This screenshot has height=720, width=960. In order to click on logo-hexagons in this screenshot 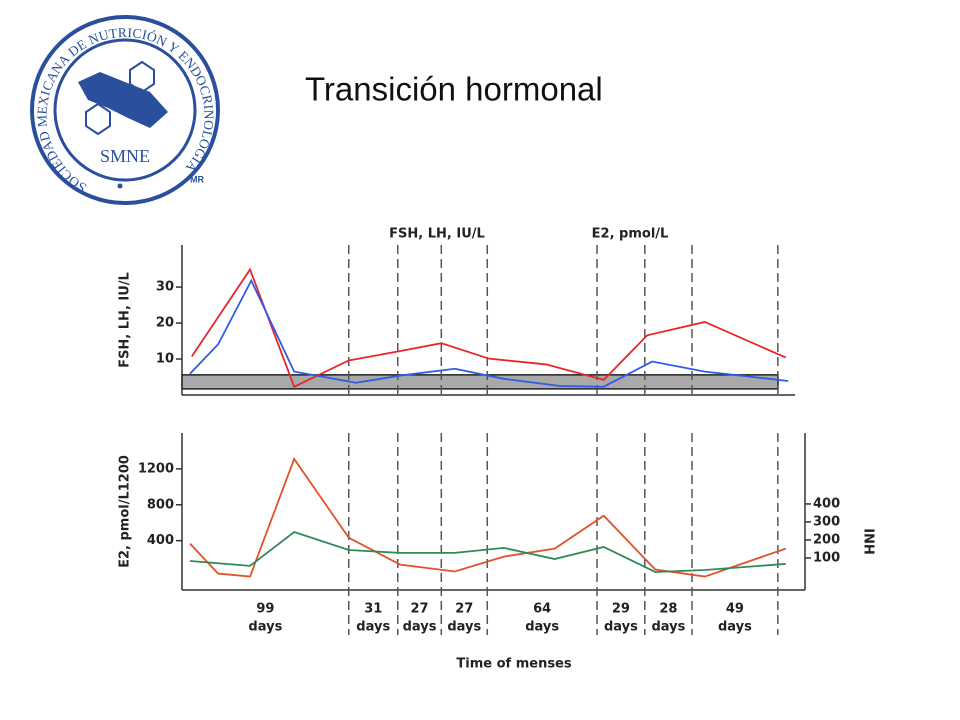, I will do `click(120, 98)`.